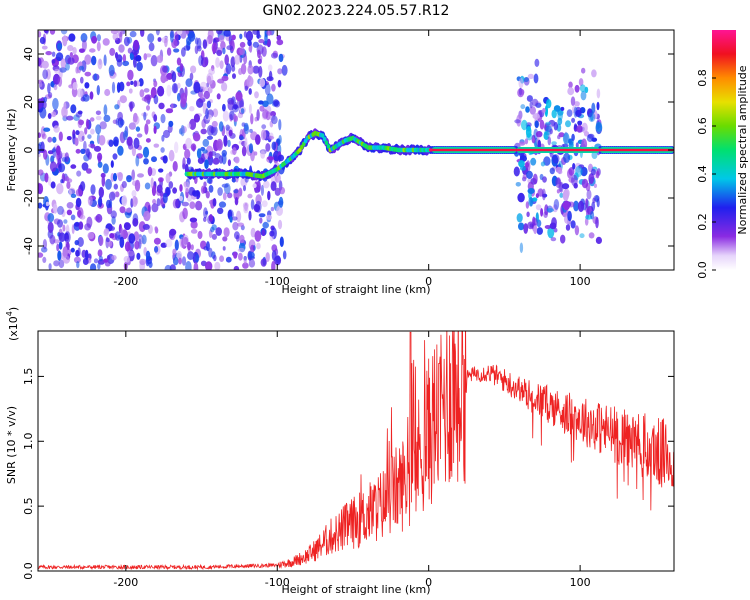  I want to click on snr-scale-label: (x104), so click(12, 324).